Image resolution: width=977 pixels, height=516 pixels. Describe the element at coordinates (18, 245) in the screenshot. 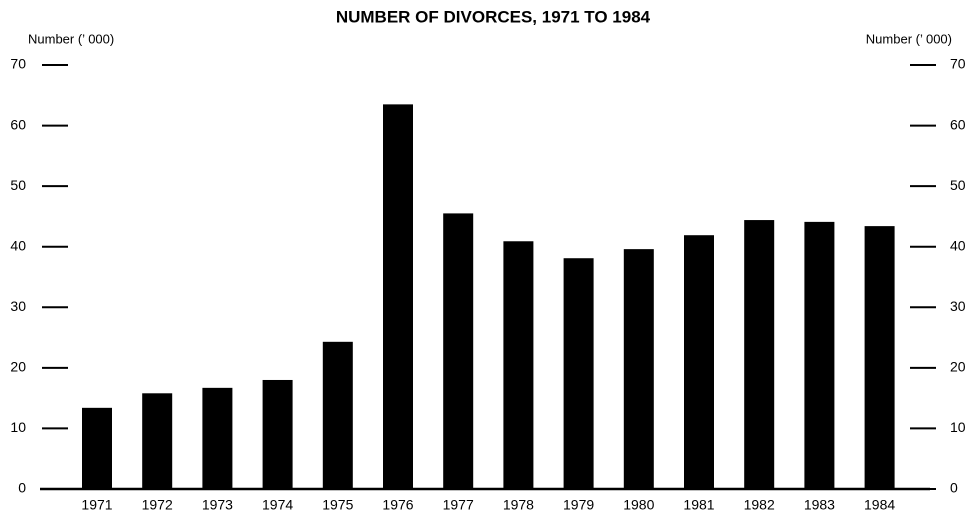

I see `y-tick-label: 40` at that location.